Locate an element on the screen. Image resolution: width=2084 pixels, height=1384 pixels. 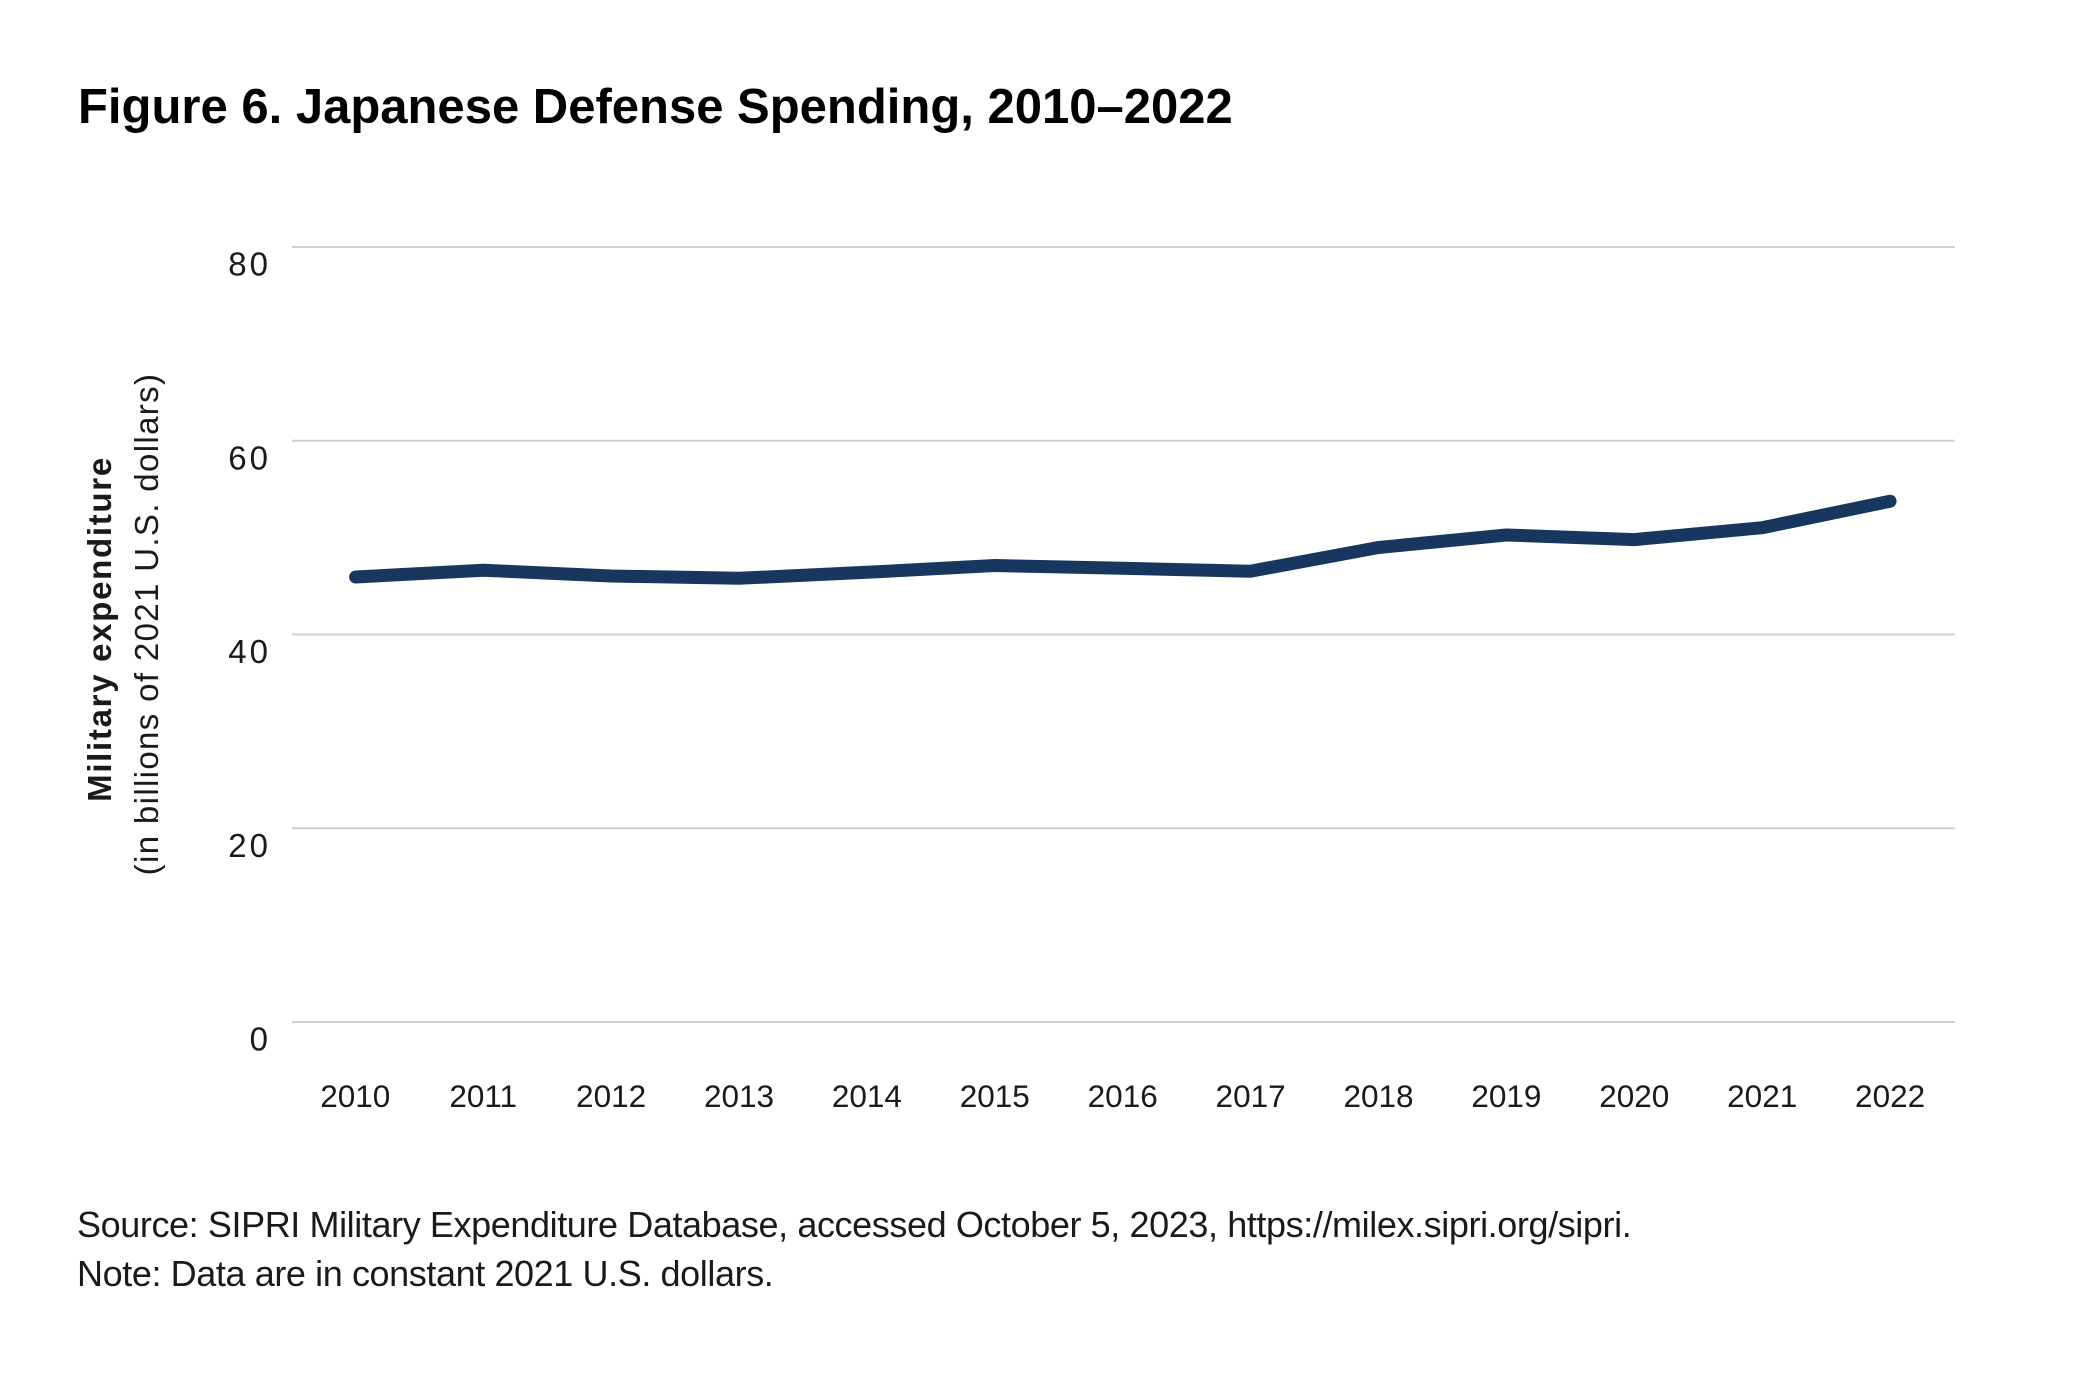
svg-text: 2015 is located at coordinates (995, 1096).